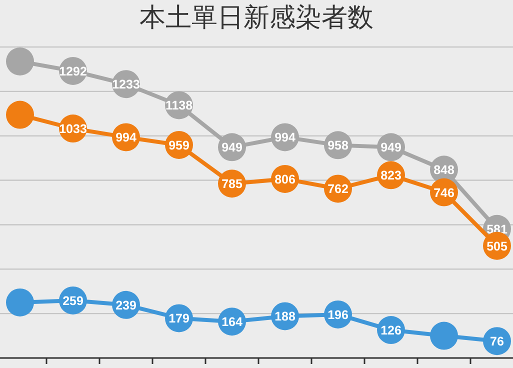 The height and width of the screenshot is (368, 513). What do you see at coordinates (444, 193) in the screenshot?
I see `data-label: 746` at bounding box center [444, 193].